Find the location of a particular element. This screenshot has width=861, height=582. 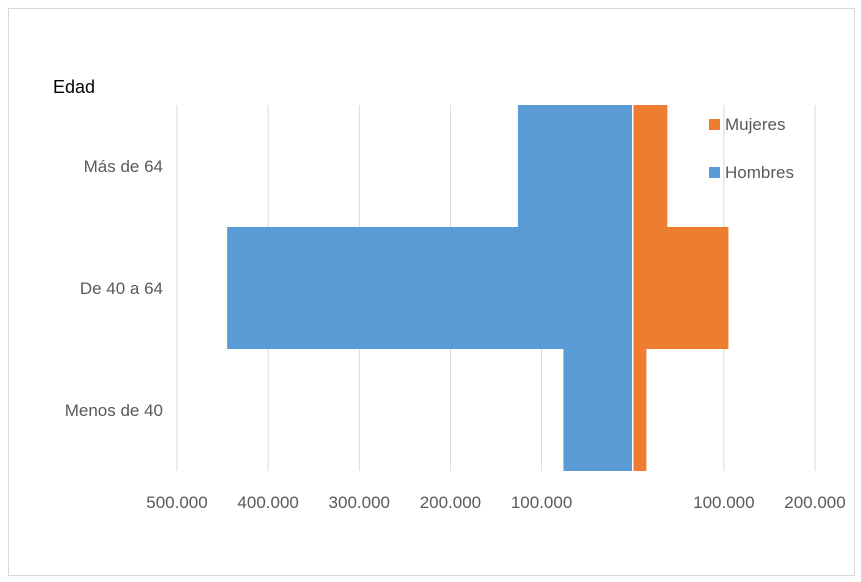

x-tick-label-4: 100.000 is located at coordinates (541, 502).